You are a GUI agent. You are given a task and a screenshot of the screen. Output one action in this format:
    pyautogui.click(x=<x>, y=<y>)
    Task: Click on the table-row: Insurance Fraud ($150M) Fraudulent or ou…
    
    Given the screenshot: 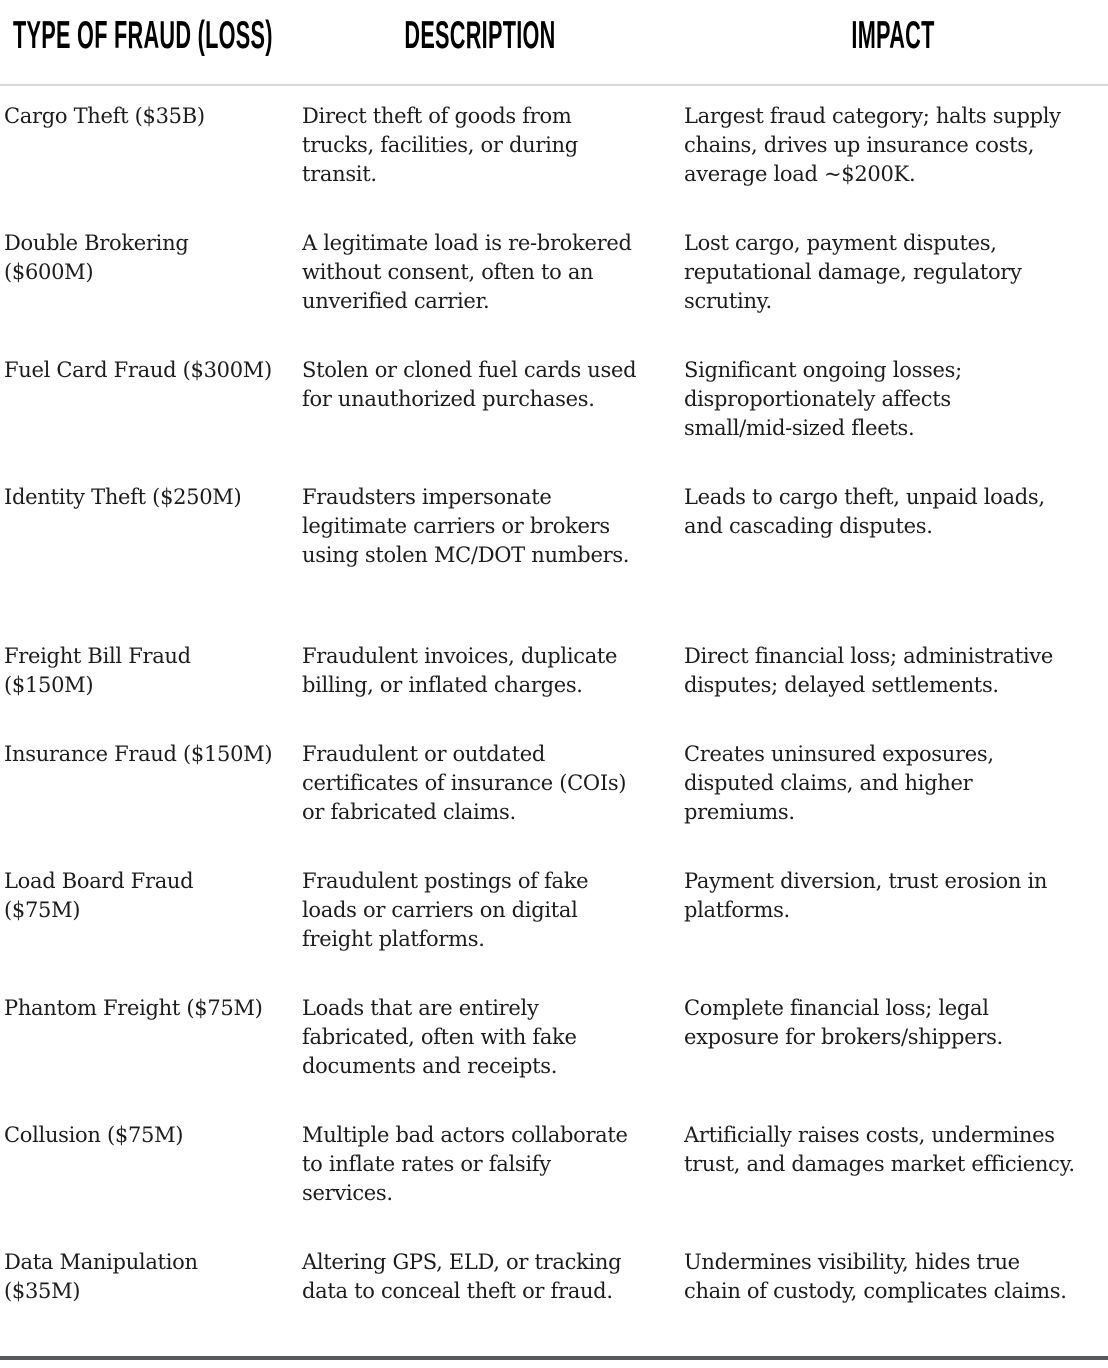 What is the action you would take?
    pyautogui.click(x=554, y=787)
    